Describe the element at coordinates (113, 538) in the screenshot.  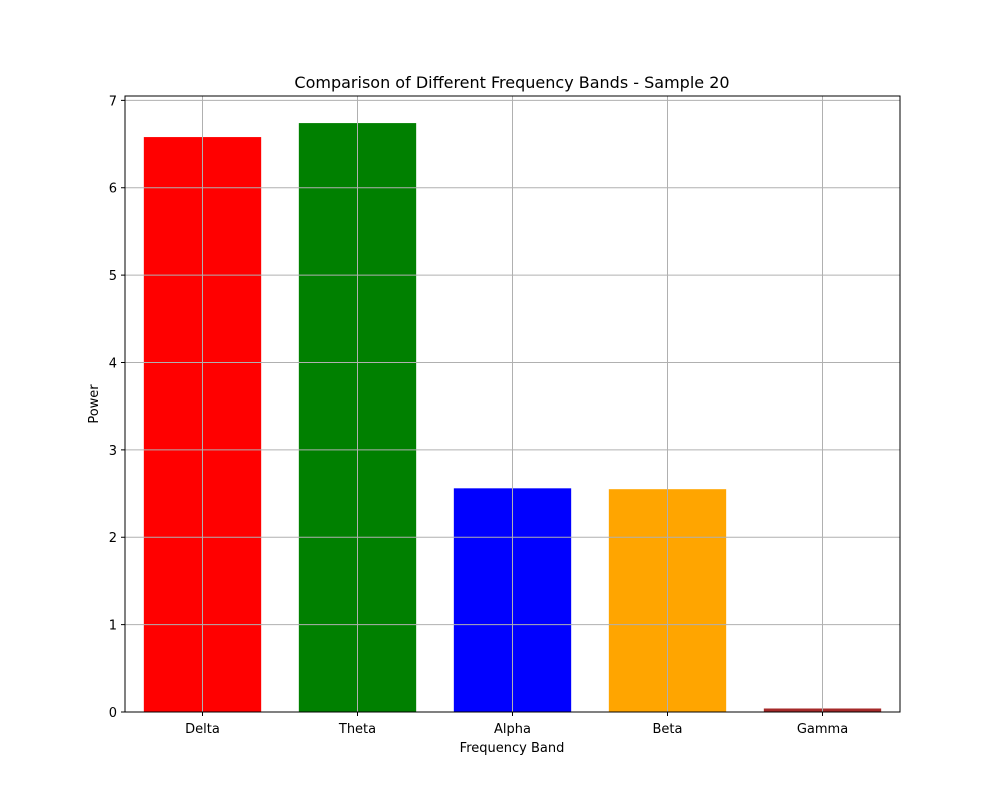
I see `y-tick-label: 2` at that location.